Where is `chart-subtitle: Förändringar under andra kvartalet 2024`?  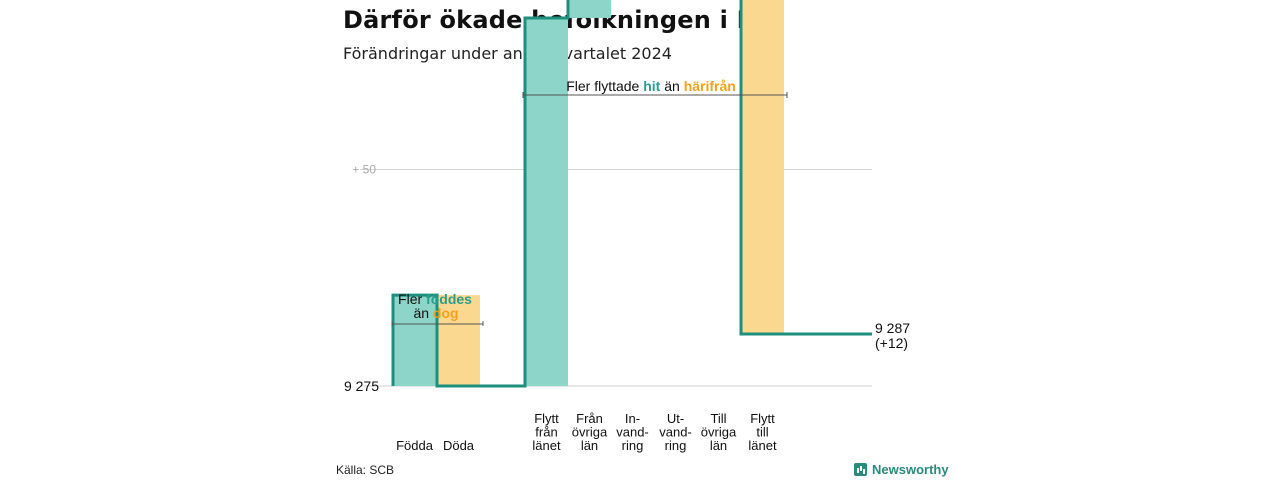 chart-subtitle: Förändringar under andra kvartalet 2024 is located at coordinates (507, 53).